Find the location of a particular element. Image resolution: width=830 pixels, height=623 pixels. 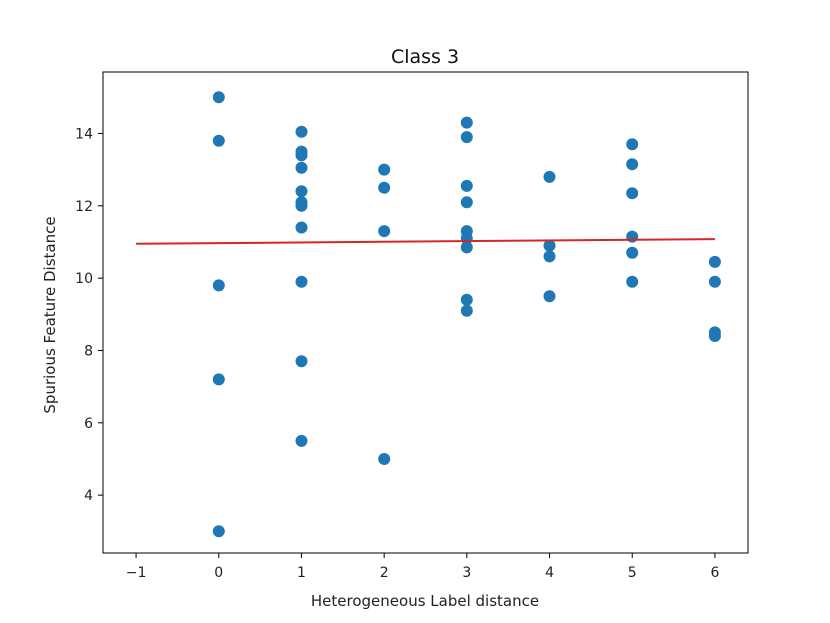

trend-layer is located at coordinates (425, 241).